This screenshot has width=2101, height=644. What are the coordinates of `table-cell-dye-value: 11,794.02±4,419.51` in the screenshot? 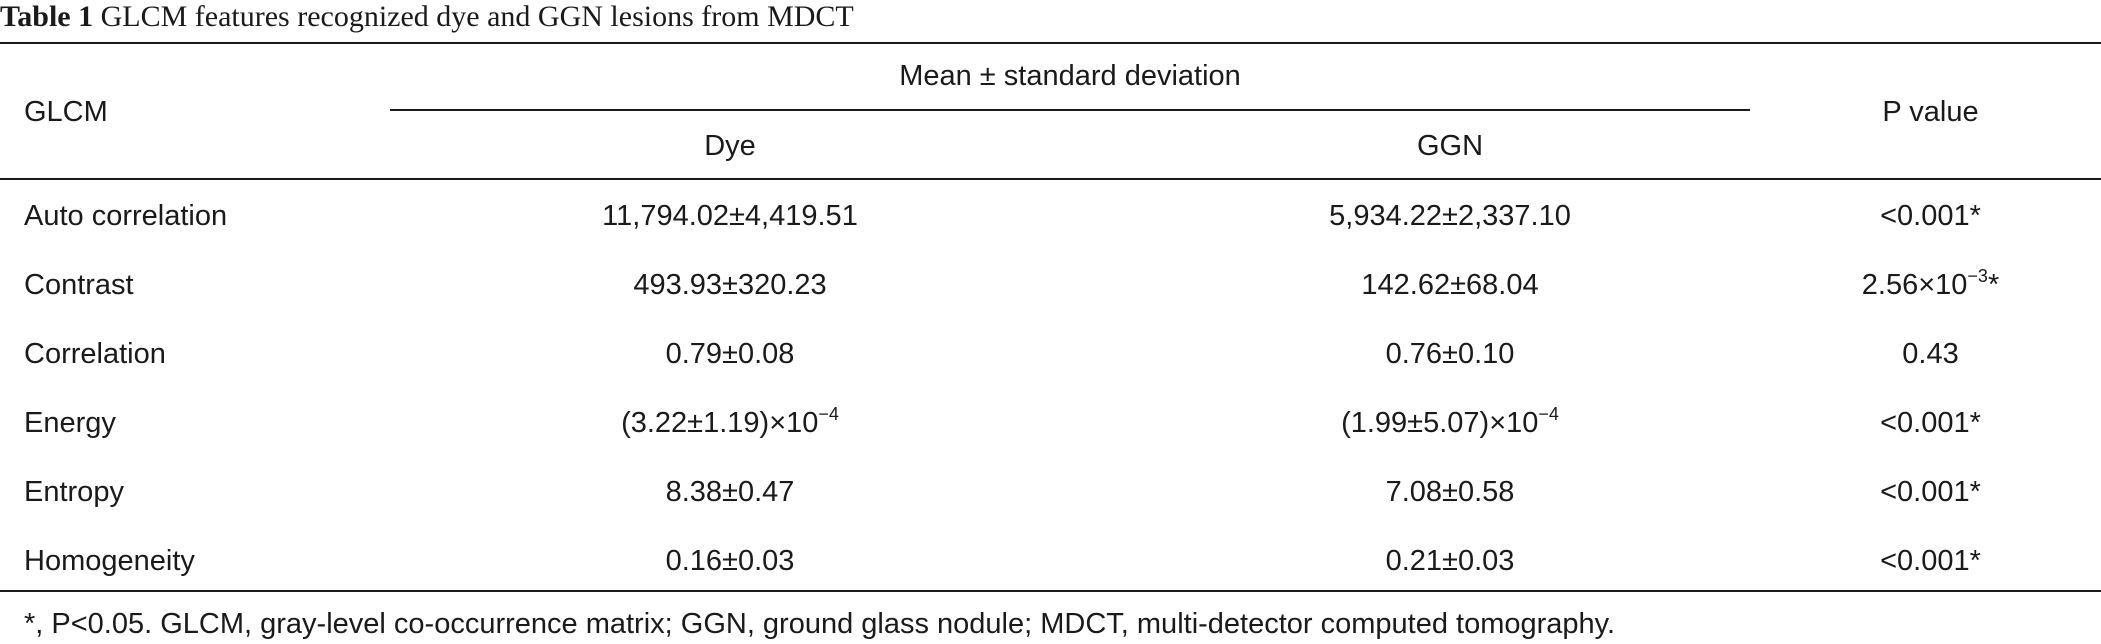 It's located at (730, 216).